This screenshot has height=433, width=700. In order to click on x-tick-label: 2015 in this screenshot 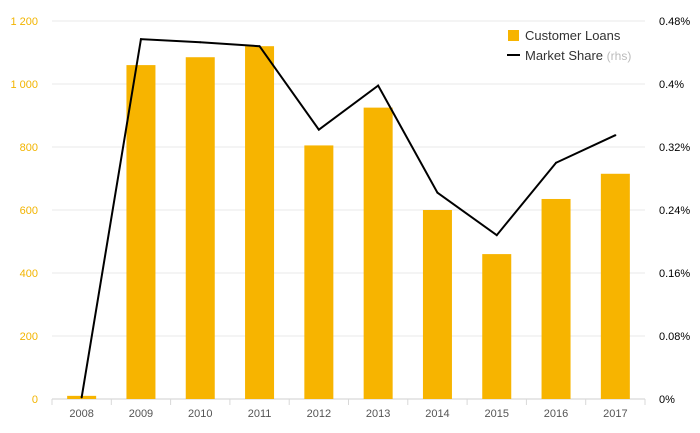, I will do `click(497, 414)`.